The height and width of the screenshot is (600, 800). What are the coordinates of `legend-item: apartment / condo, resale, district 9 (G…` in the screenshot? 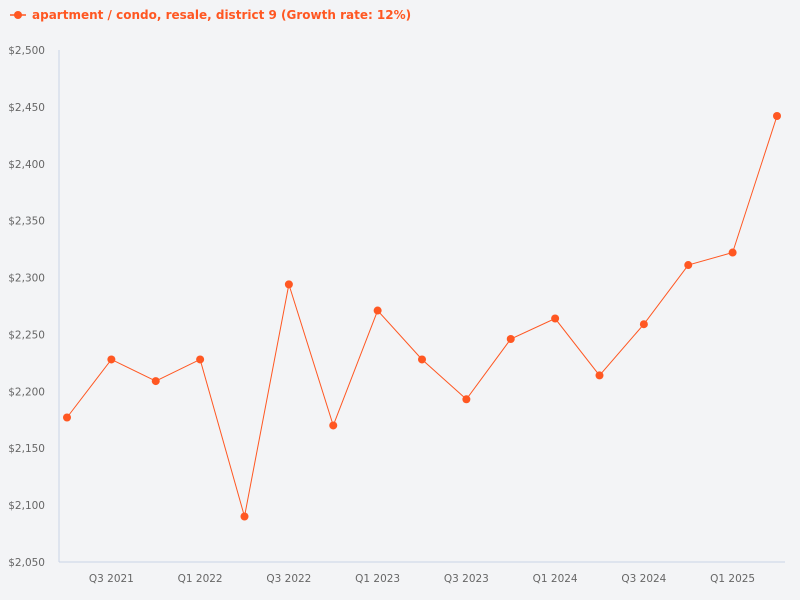 It's located at (210, 15).